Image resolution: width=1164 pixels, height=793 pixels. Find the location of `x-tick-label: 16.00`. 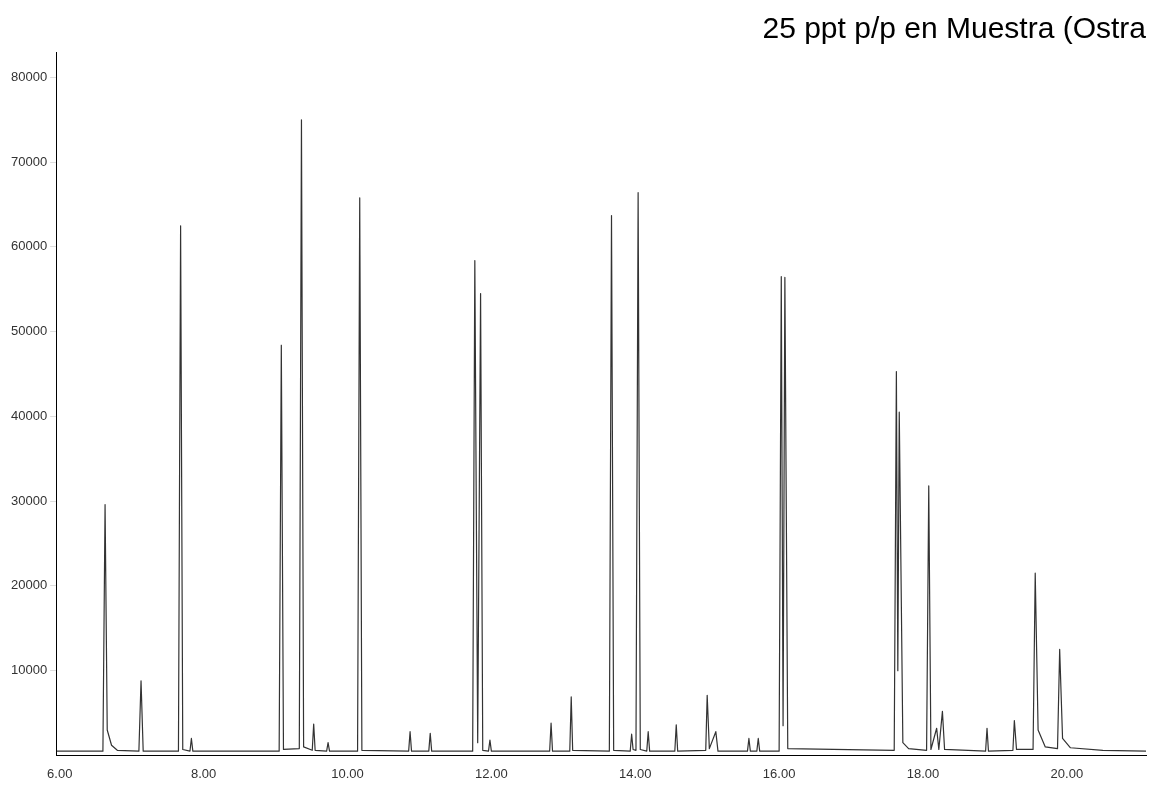

x-tick-label: 16.00 is located at coordinates (779, 773).